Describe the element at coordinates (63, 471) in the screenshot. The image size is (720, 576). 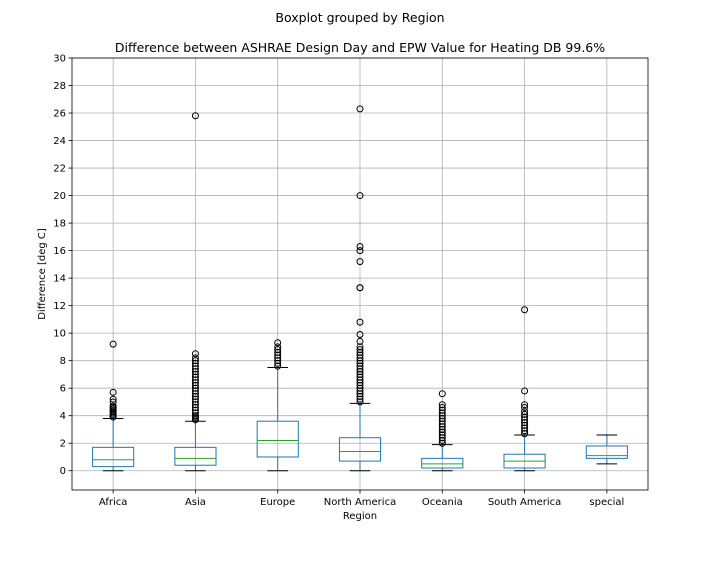
I see `y-tick-label: 0` at that location.